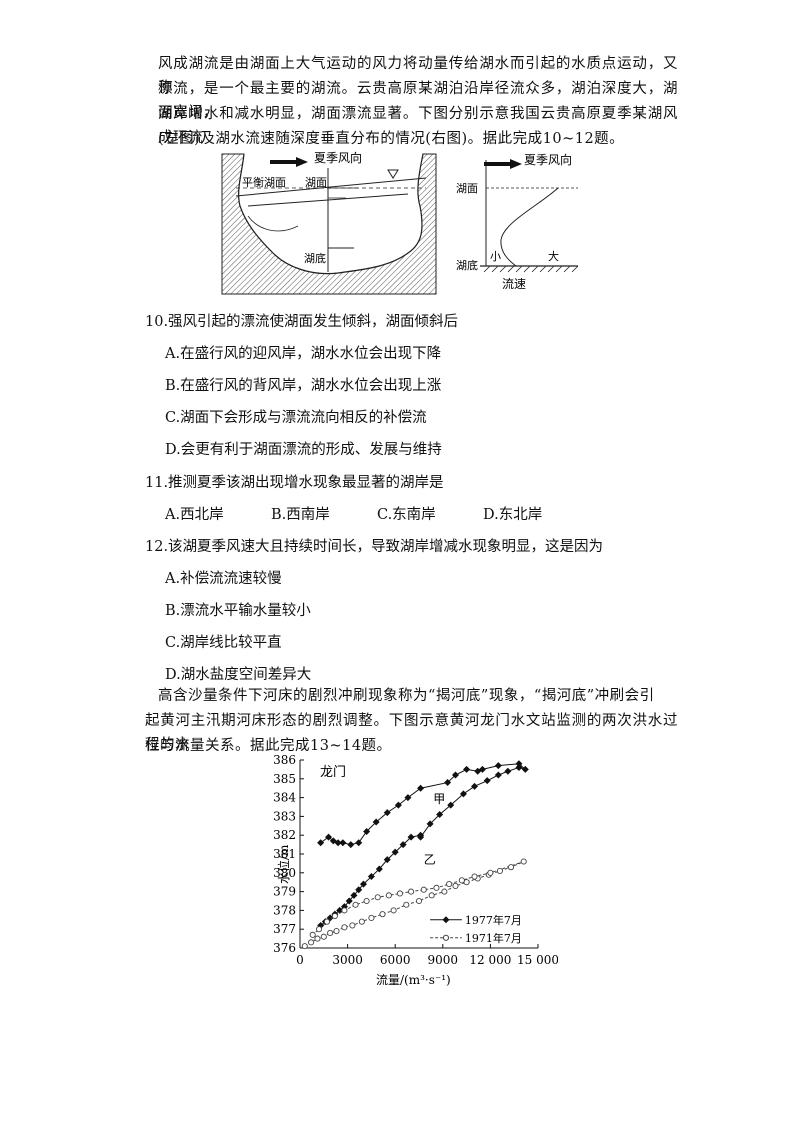  Describe the element at coordinates (238, 611) in the screenshot. I see `q12-option-b: B.漂流水平输水量较小` at that location.